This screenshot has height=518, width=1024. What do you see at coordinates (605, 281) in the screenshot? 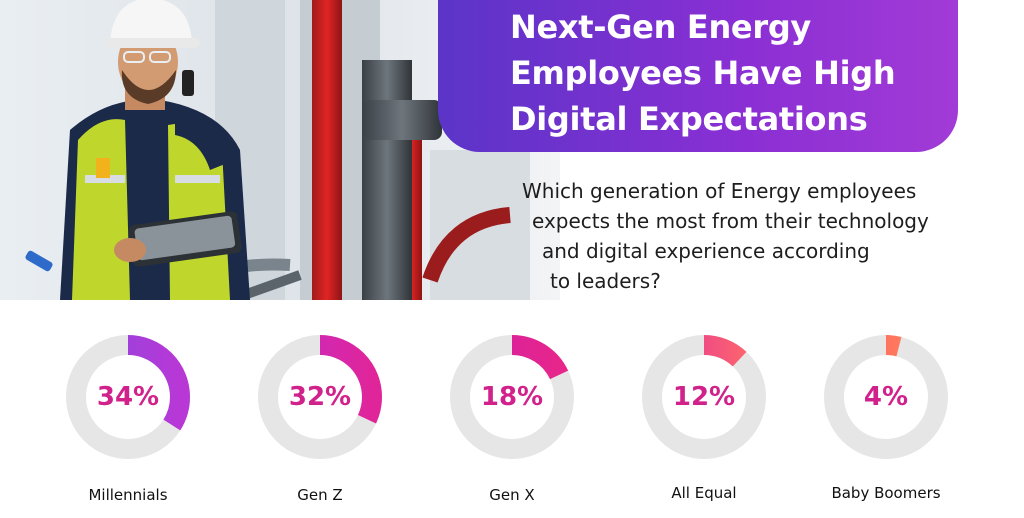
I see `question-line-4: to leaders?` at bounding box center [605, 281].